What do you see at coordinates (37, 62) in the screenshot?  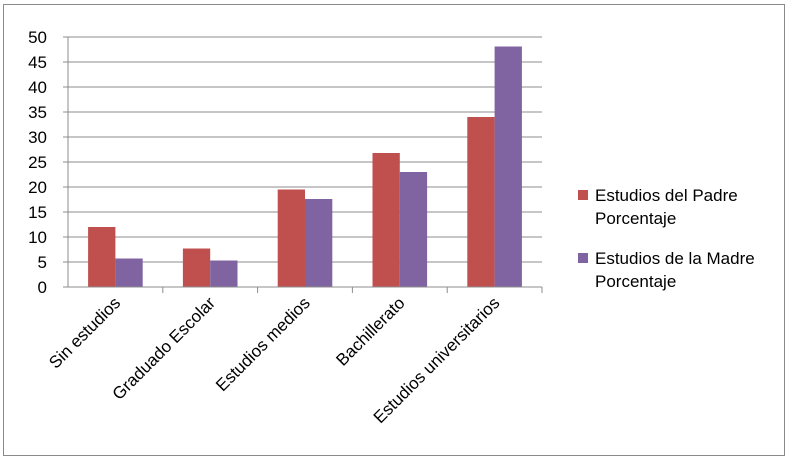 I see `y-tick-label: 45` at bounding box center [37, 62].